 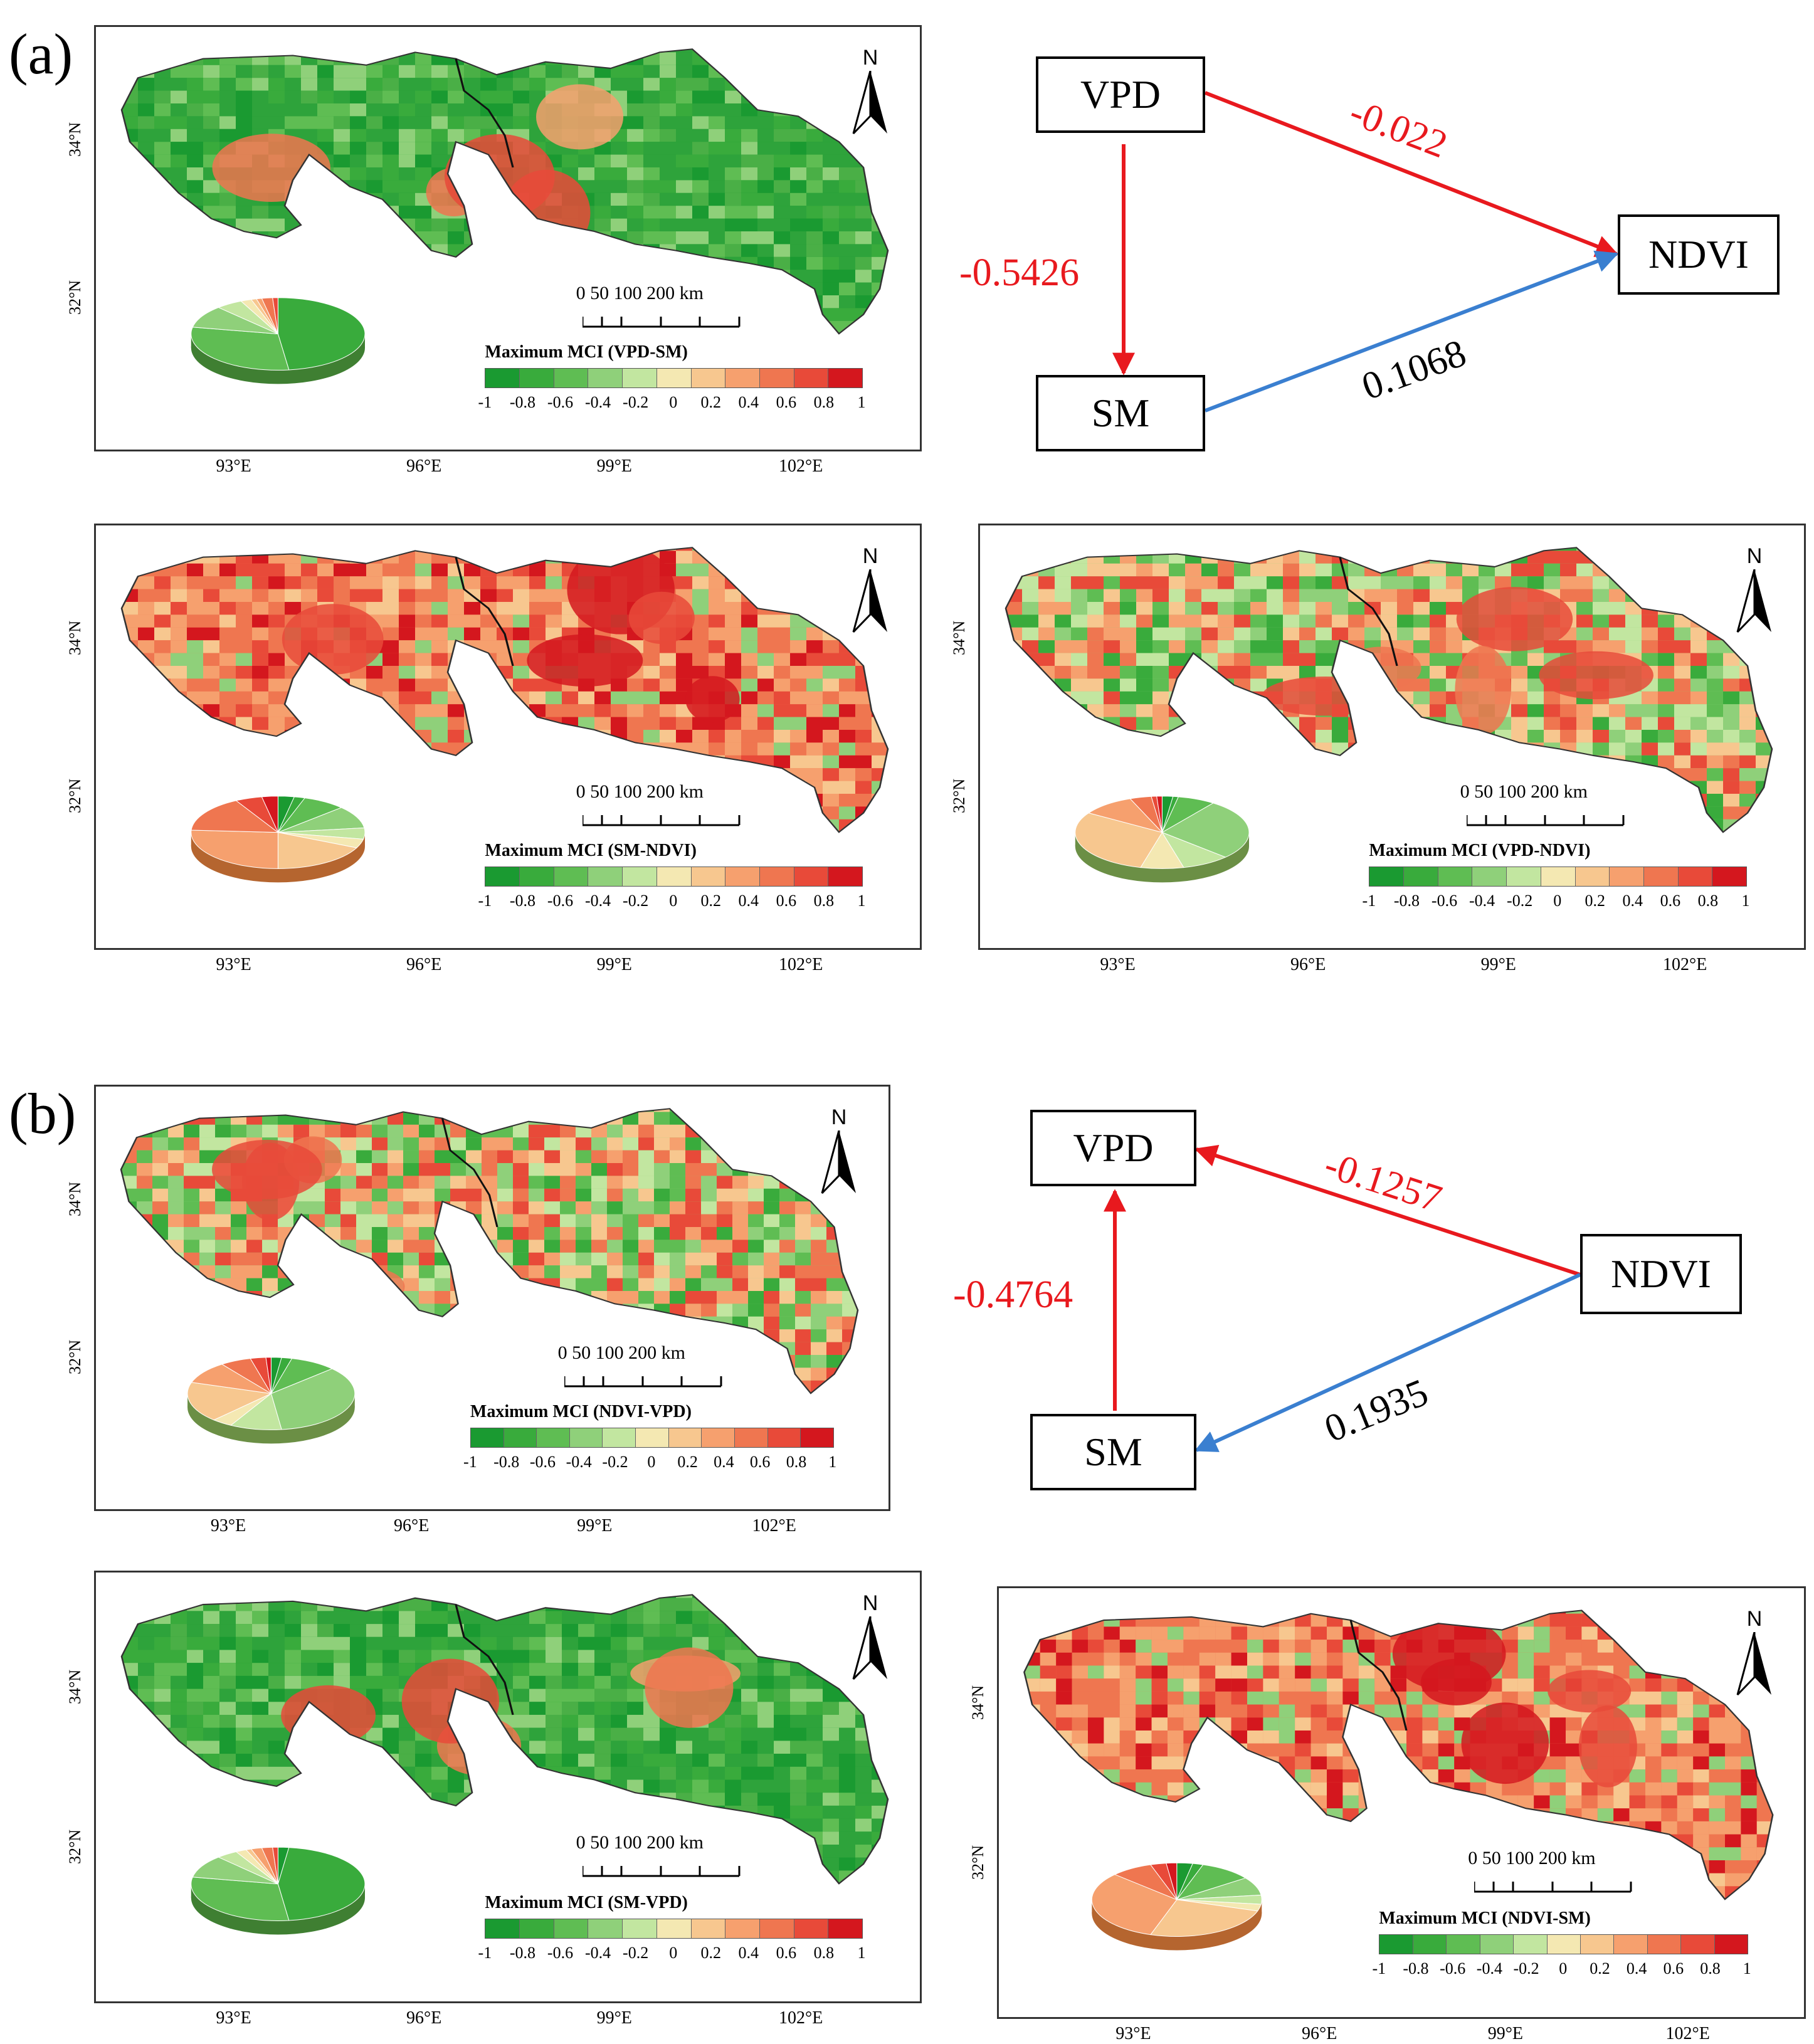 What do you see at coordinates (1113, 1452) in the screenshot?
I see `node-sm-b: SM` at bounding box center [1113, 1452].